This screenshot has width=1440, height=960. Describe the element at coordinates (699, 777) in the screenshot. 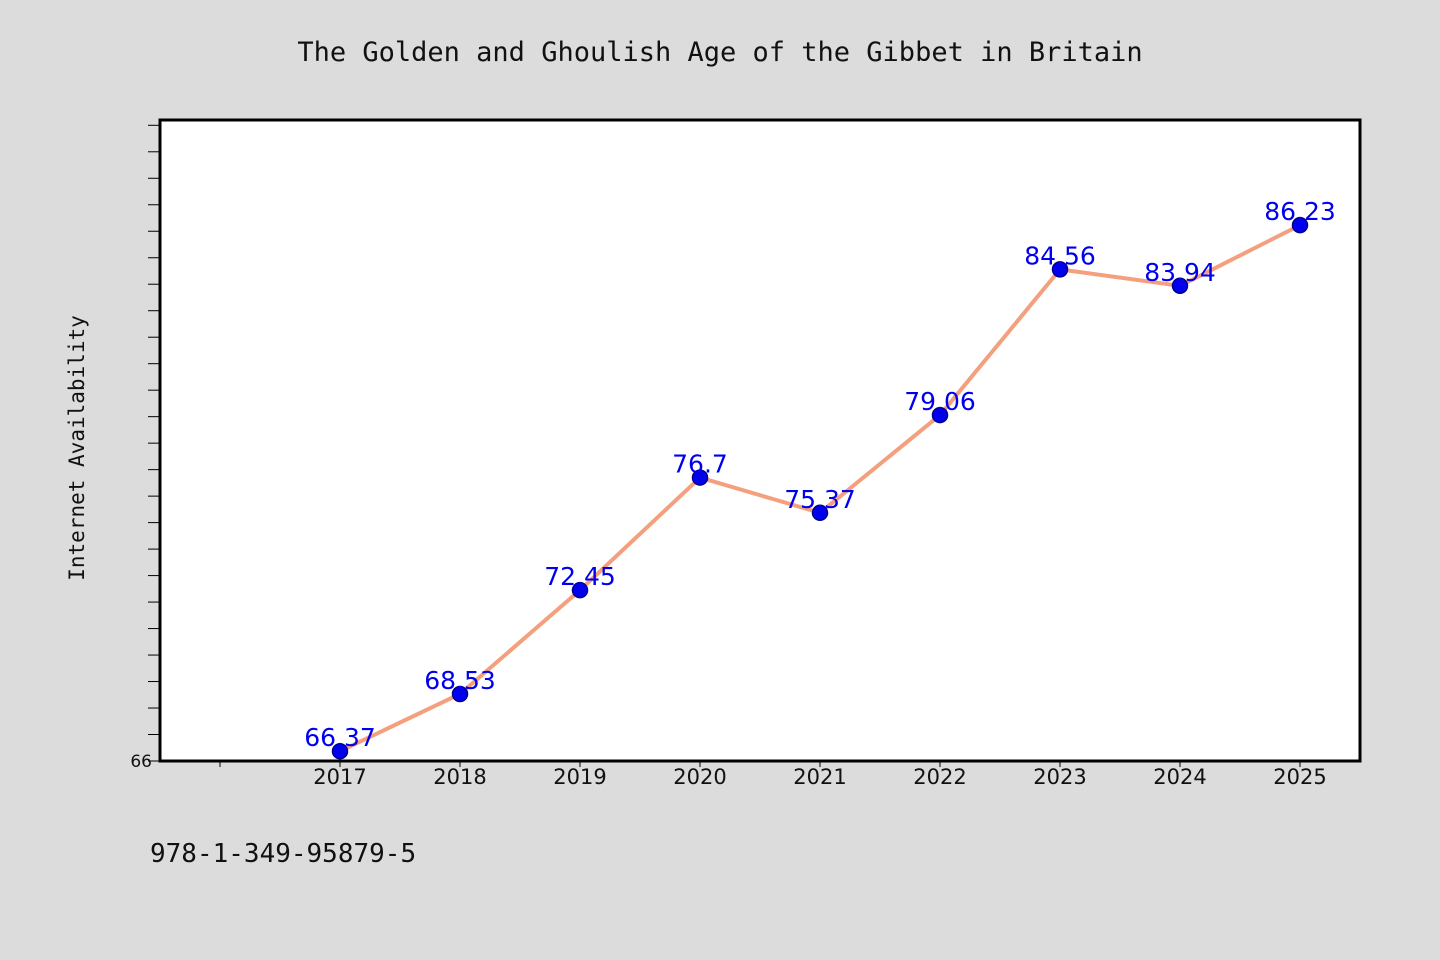

I see `x-tick-label: 2020` at that location.